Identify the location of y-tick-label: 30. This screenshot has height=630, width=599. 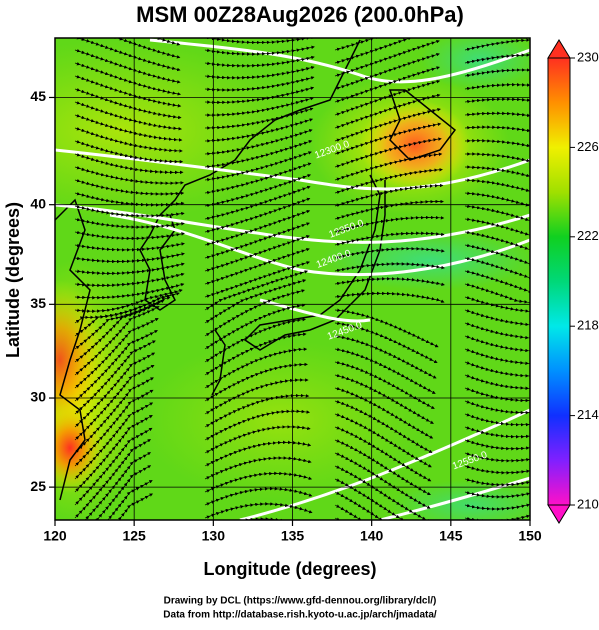
(38, 397).